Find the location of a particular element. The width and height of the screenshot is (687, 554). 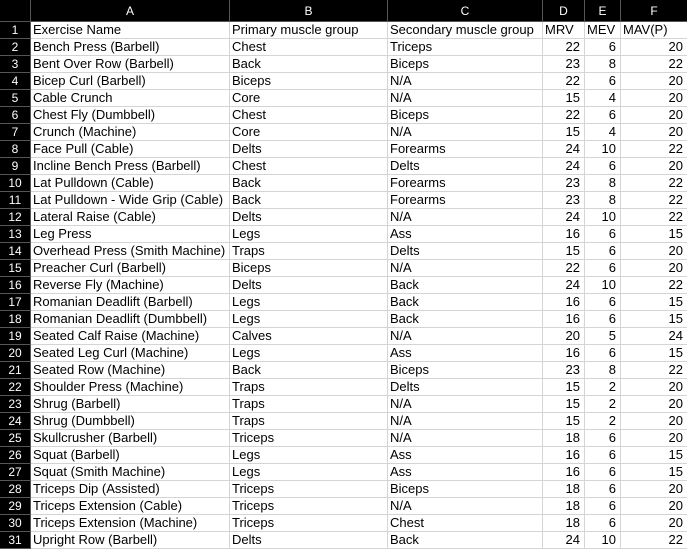

row-header: 19 is located at coordinates (15, 336).